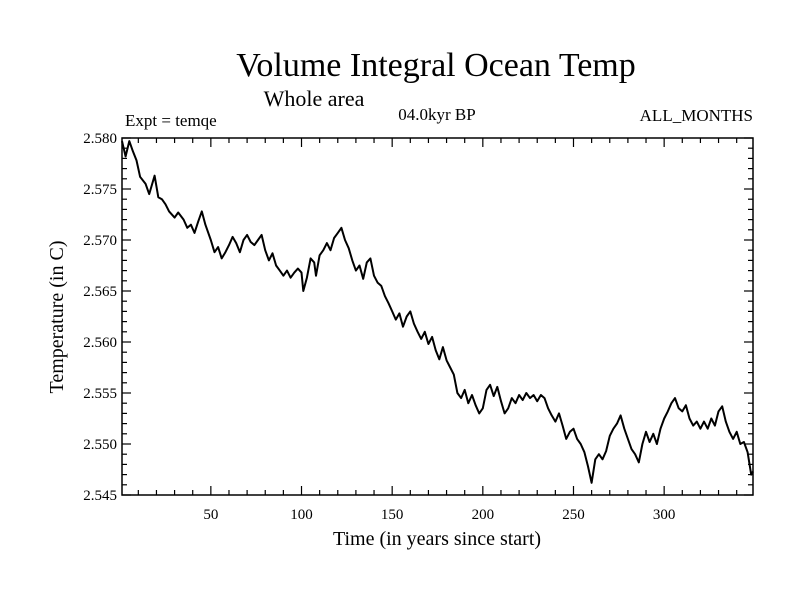 The width and height of the screenshot is (800, 600). I want to click on annotation-months: ALL_MONTHS, so click(696, 115).